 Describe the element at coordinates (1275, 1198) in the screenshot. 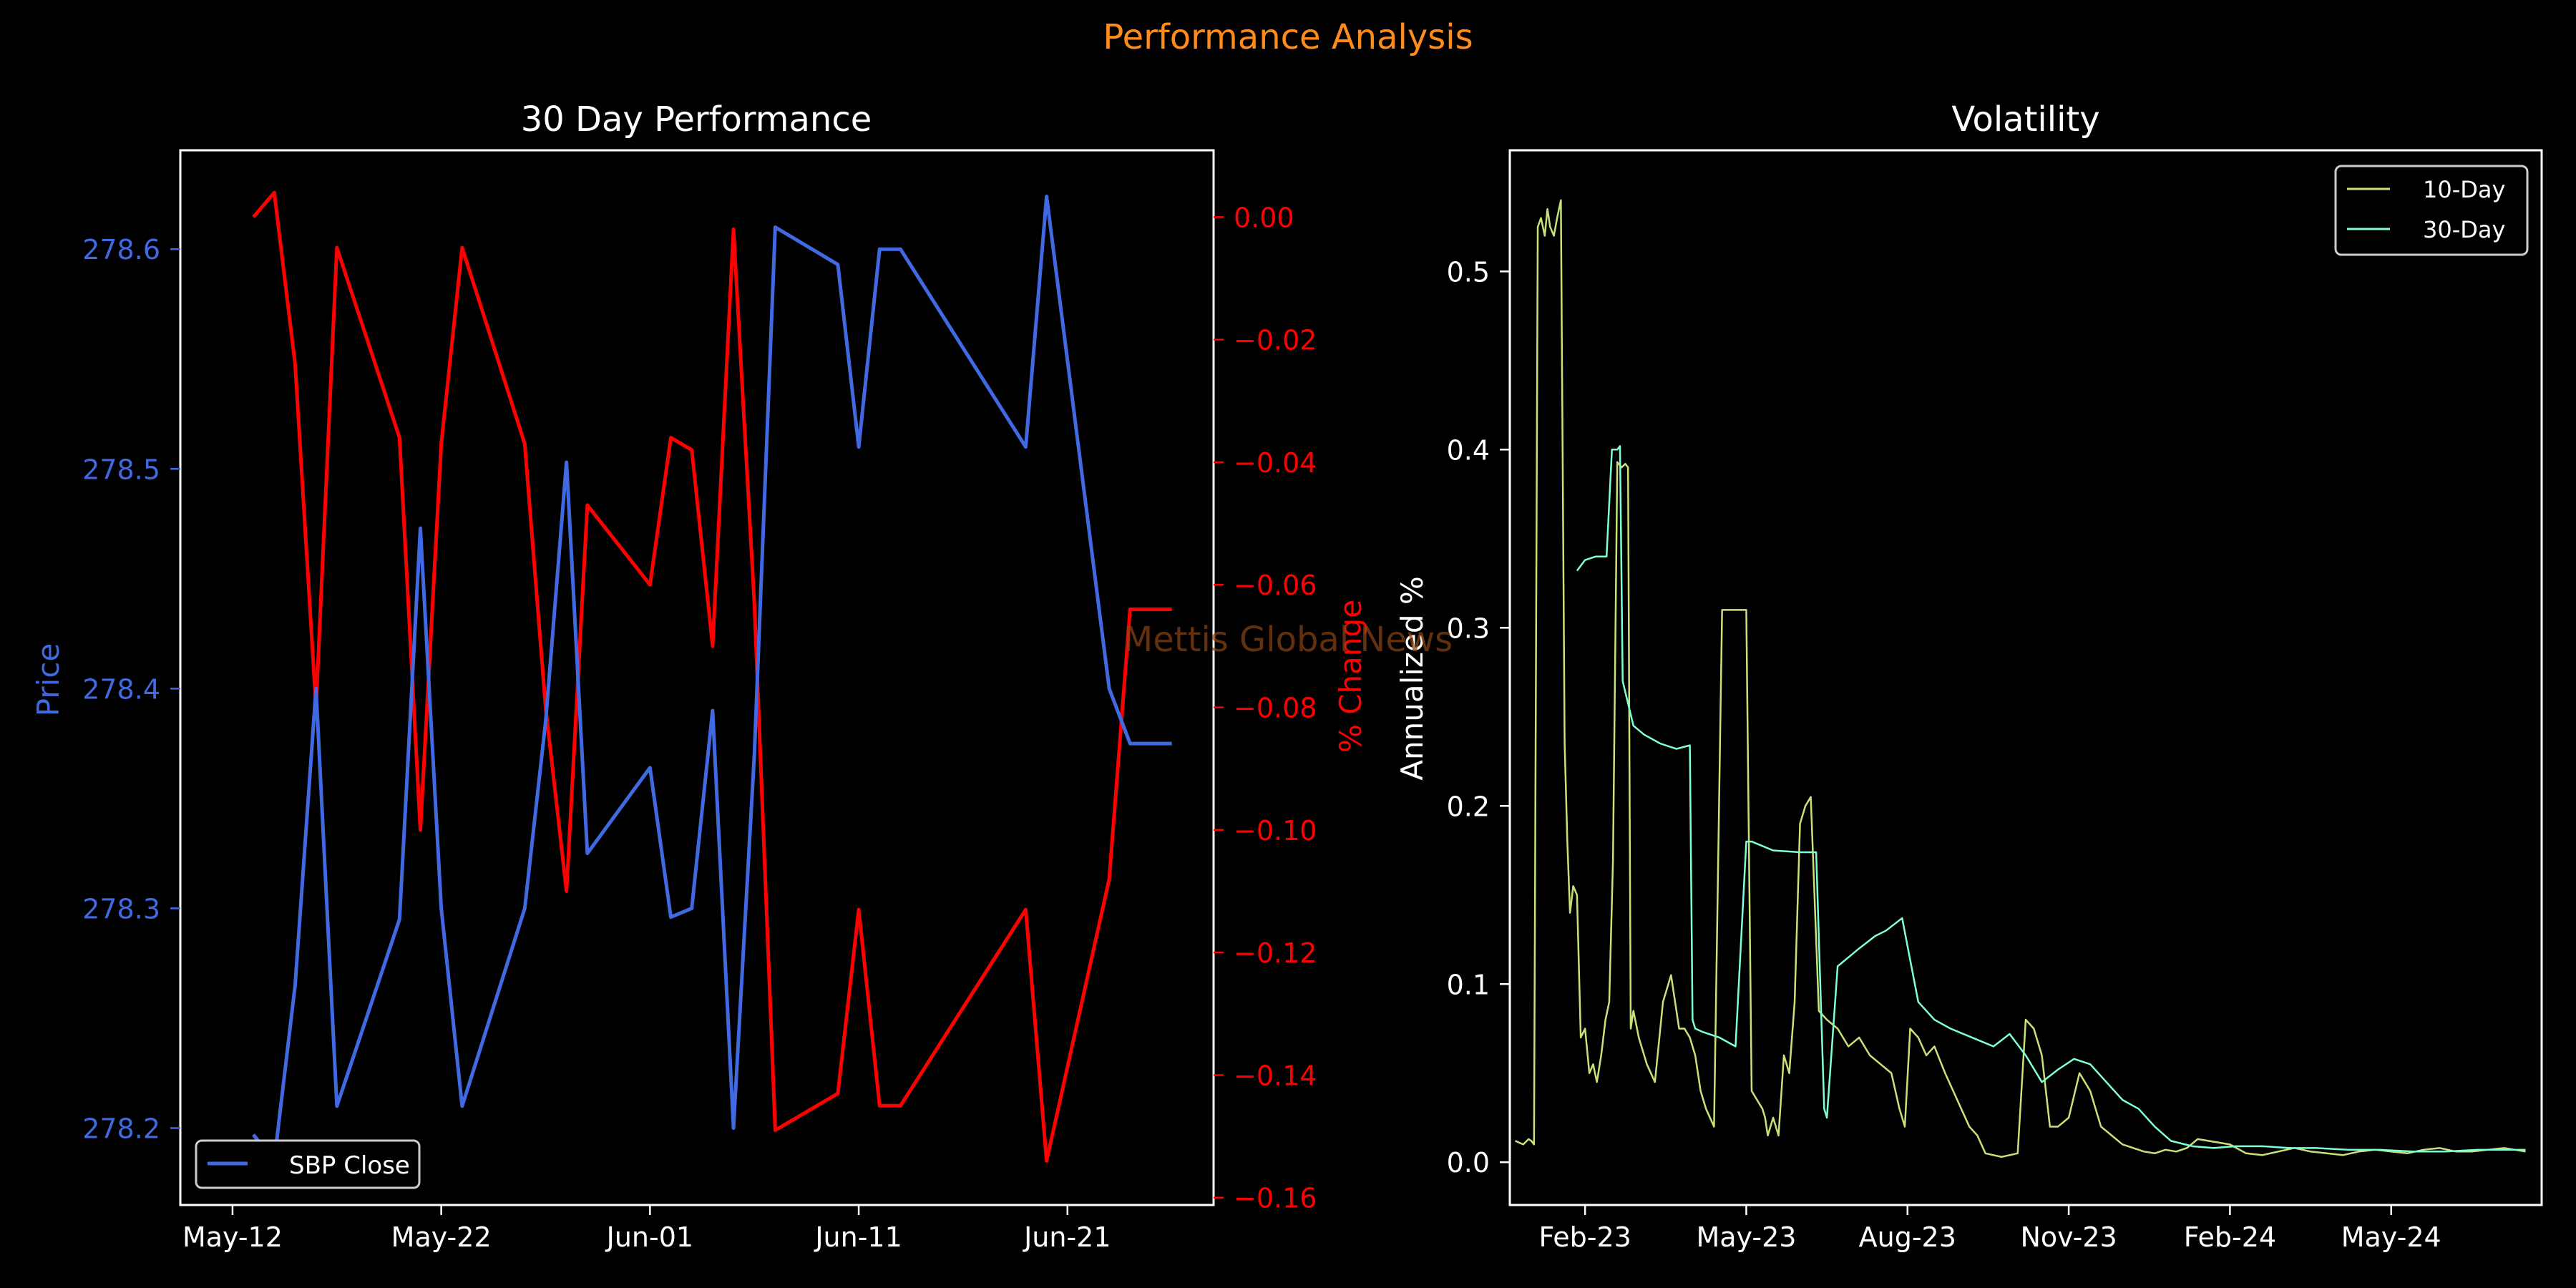

I see `change-y-tick-label: −0.16` at that location.